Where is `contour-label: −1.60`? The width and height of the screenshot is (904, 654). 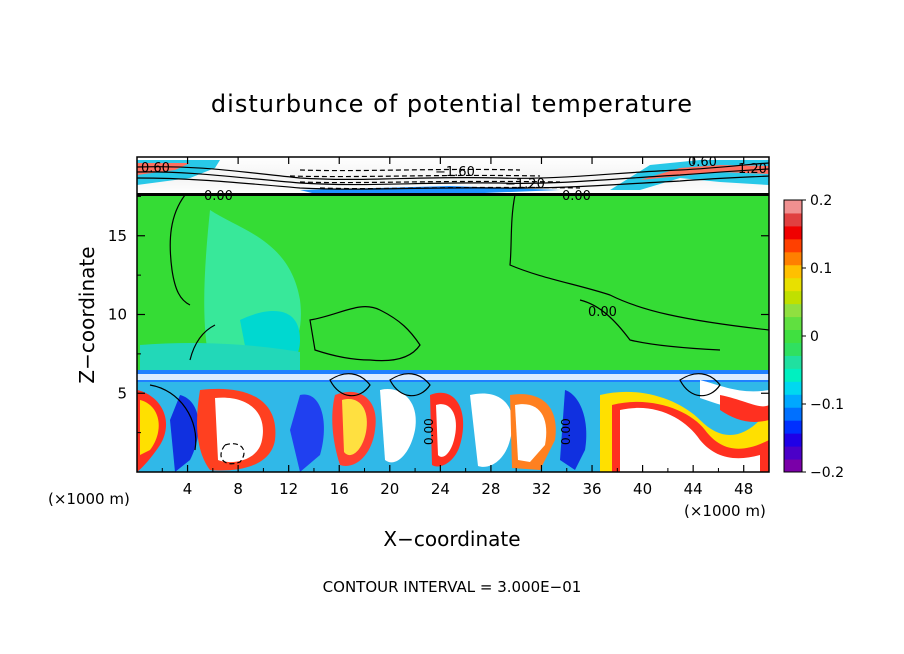 contour-label: −1.60 is located at coordinates (455, 172).